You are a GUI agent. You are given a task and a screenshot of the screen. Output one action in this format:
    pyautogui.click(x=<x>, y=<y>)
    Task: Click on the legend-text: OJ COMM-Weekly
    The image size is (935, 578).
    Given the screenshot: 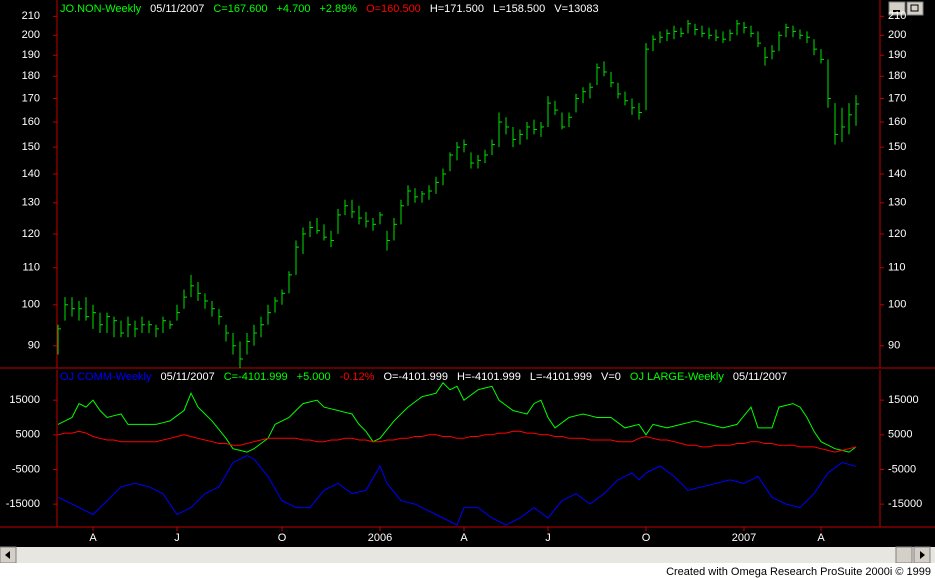 What is the action you would take?
    pyautogui.click(x=106, y=377)
    